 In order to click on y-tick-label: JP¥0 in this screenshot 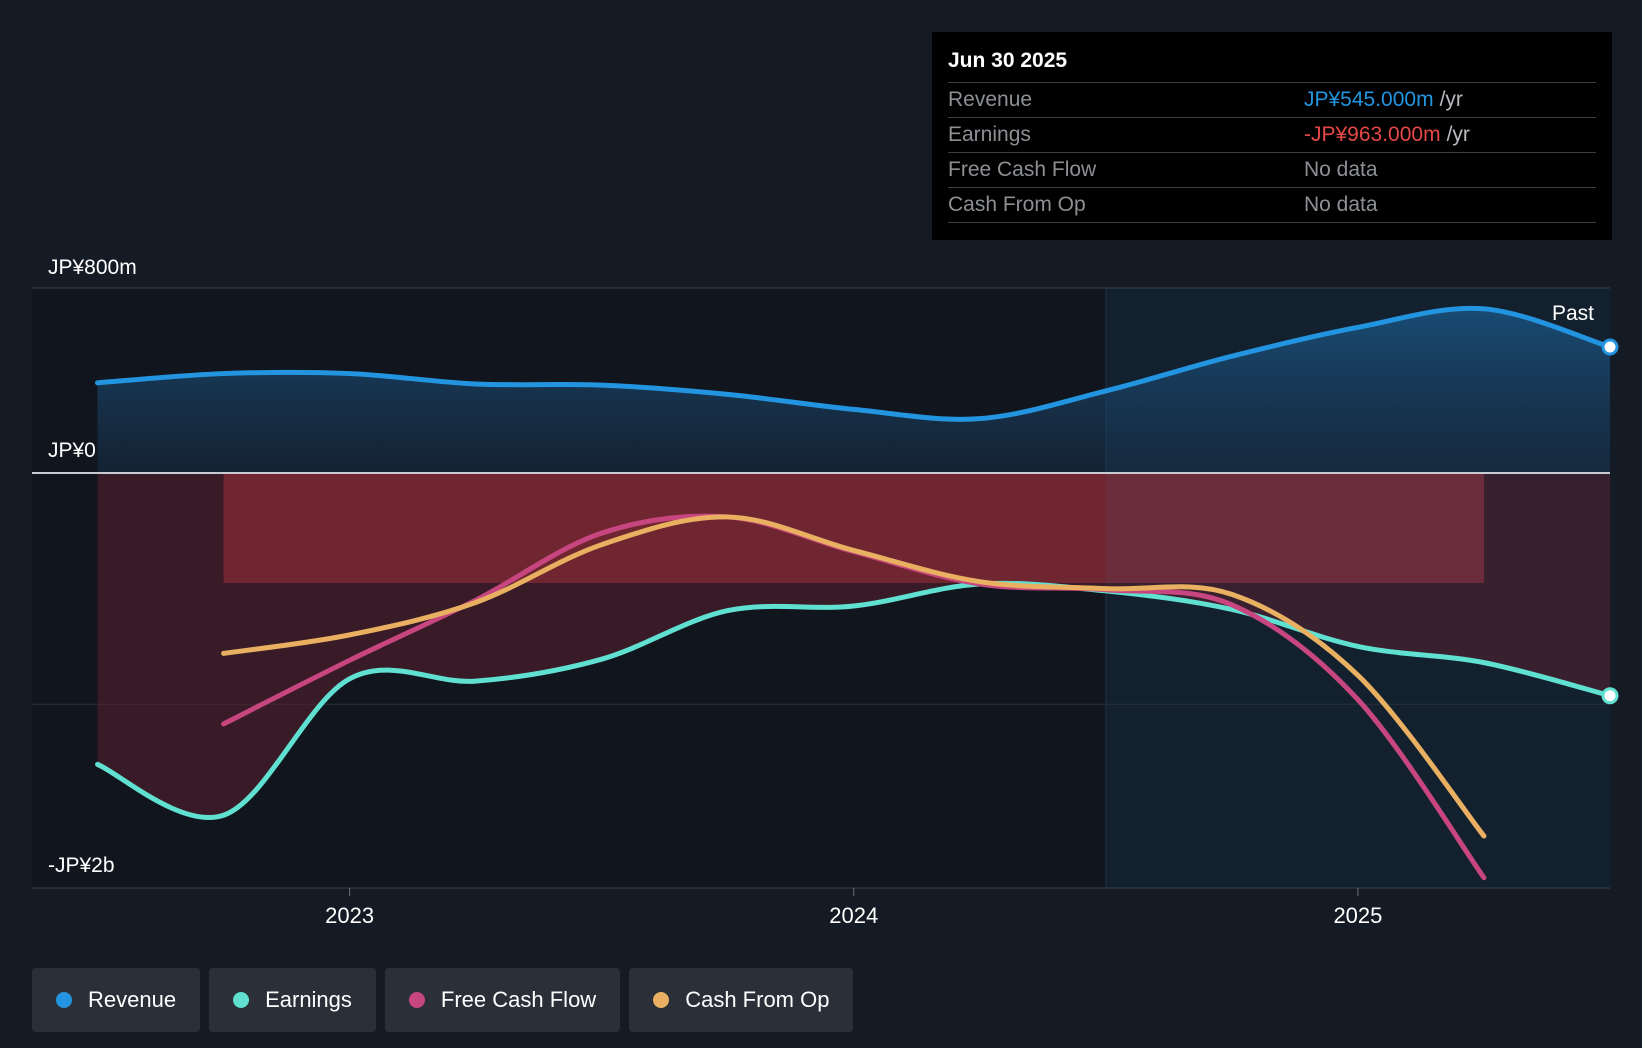, I will do `click(72, 450)`.